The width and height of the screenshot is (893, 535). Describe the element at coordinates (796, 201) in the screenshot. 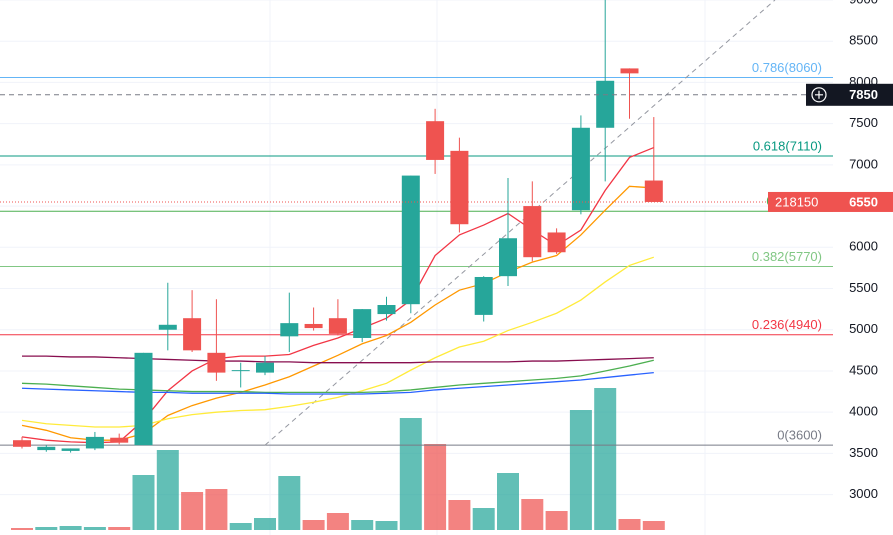

I see `countdown: 218150` at that location.